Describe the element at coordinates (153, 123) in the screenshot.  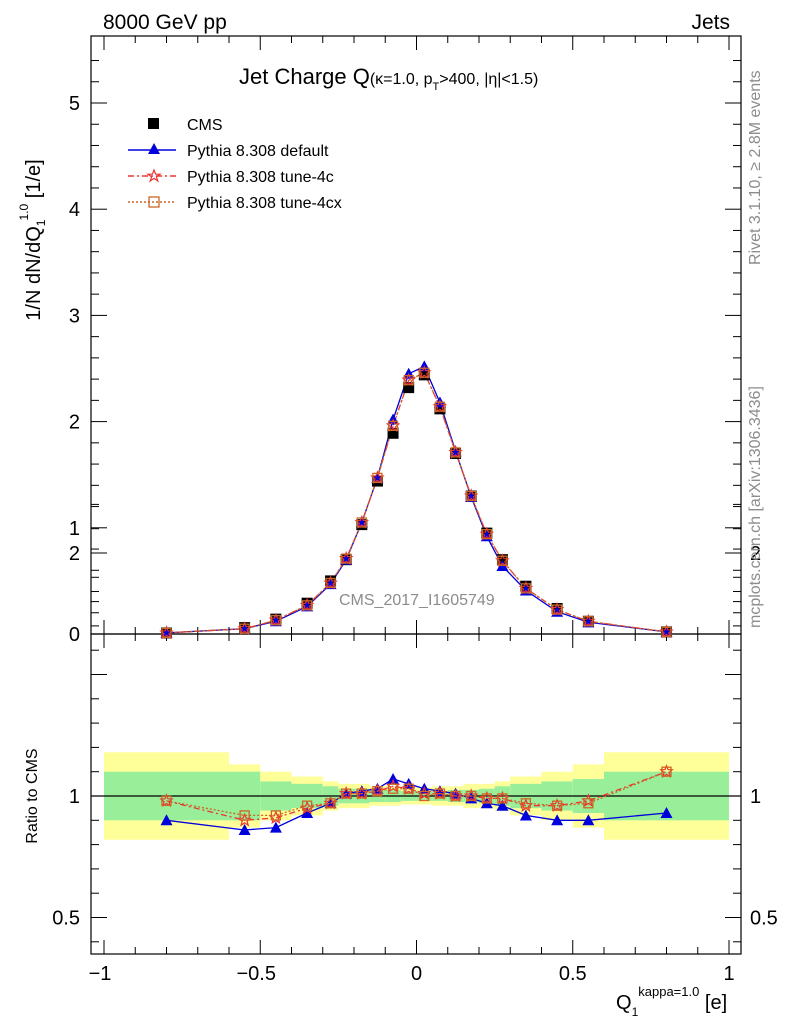
I see `legend-cms-marker` at that location.